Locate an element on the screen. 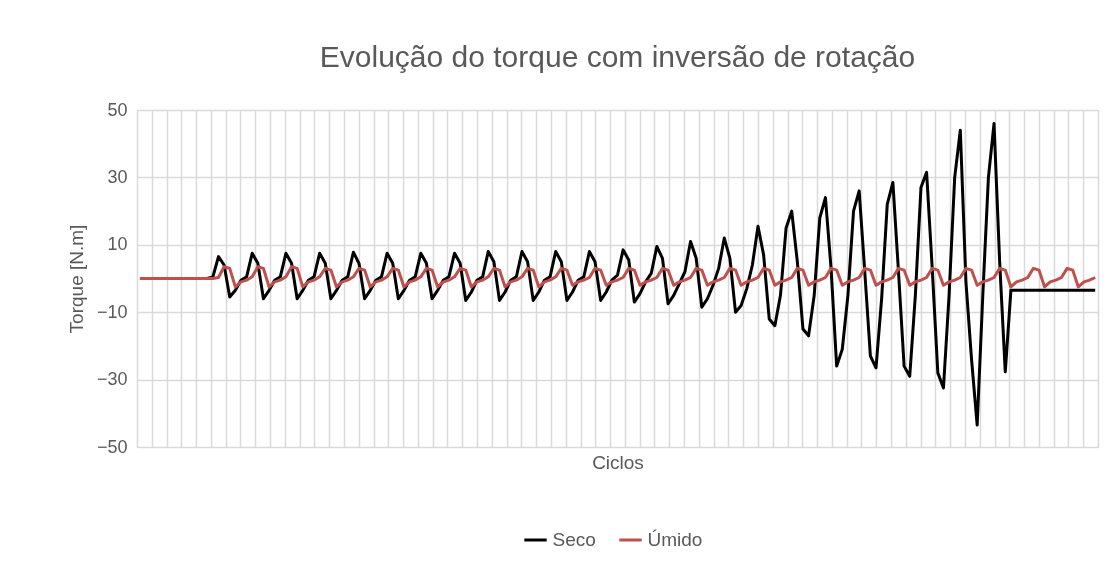 The image size is (1114, 572). y-tick-label: −30 is located at coordinates (112, 379).